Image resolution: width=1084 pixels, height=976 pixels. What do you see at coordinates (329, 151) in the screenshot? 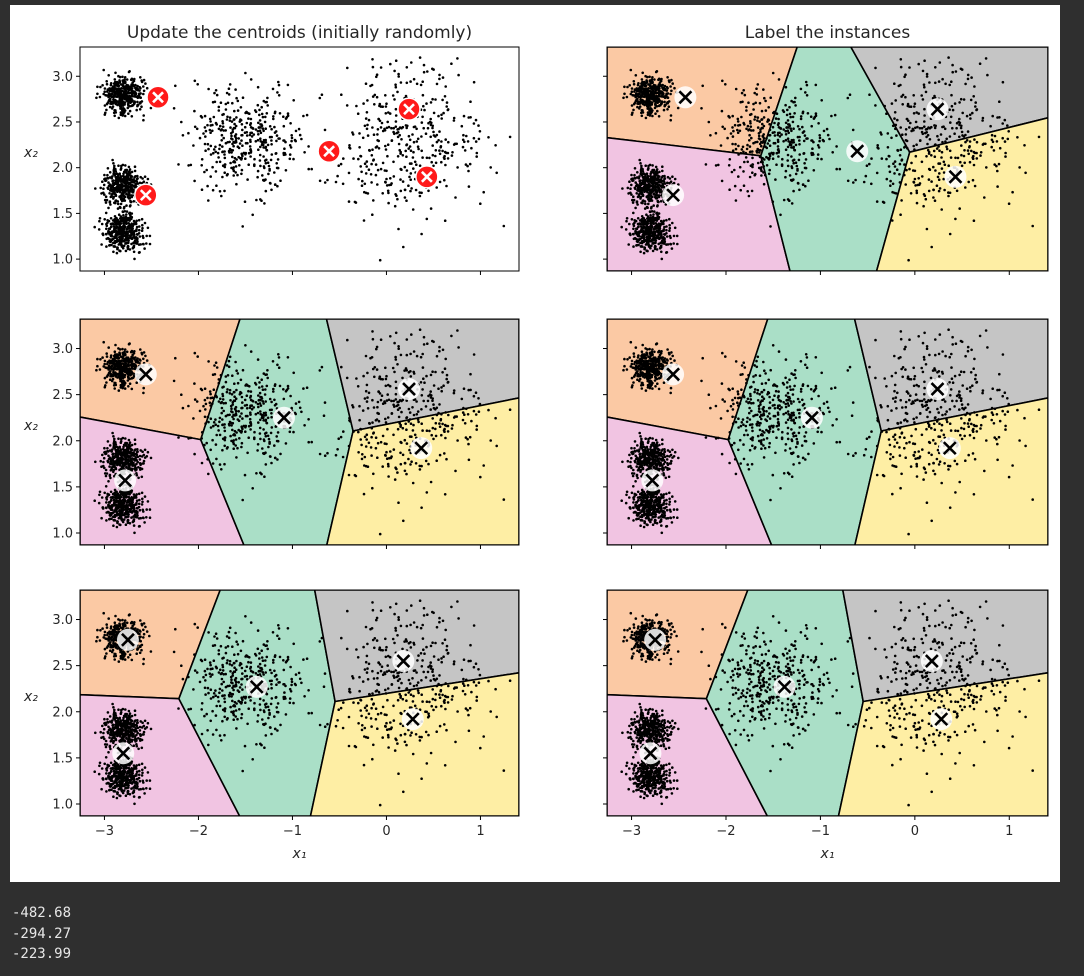
I see `x-icon` at bounding box center [329, 151].